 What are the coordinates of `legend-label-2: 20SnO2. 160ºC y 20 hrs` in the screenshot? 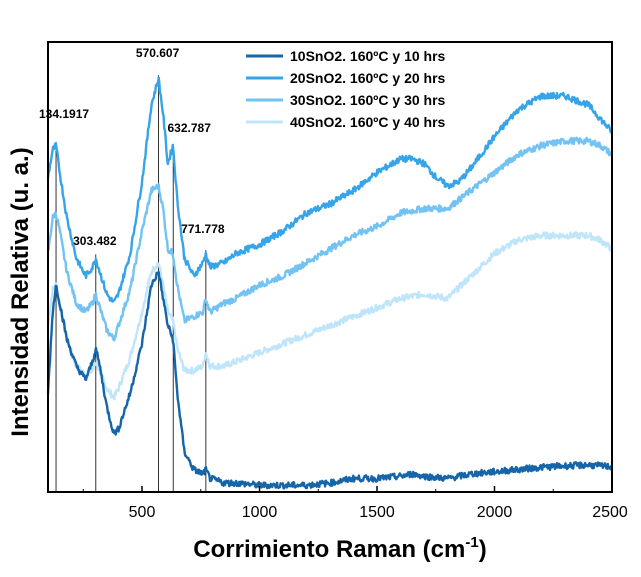 It's located at (368, 78).